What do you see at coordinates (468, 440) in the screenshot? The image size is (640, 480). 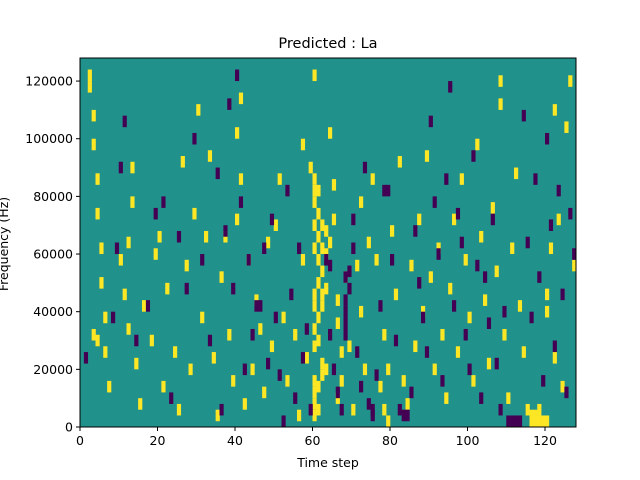 I see `x-tick-label: 100` at bounding box center [468, 440].